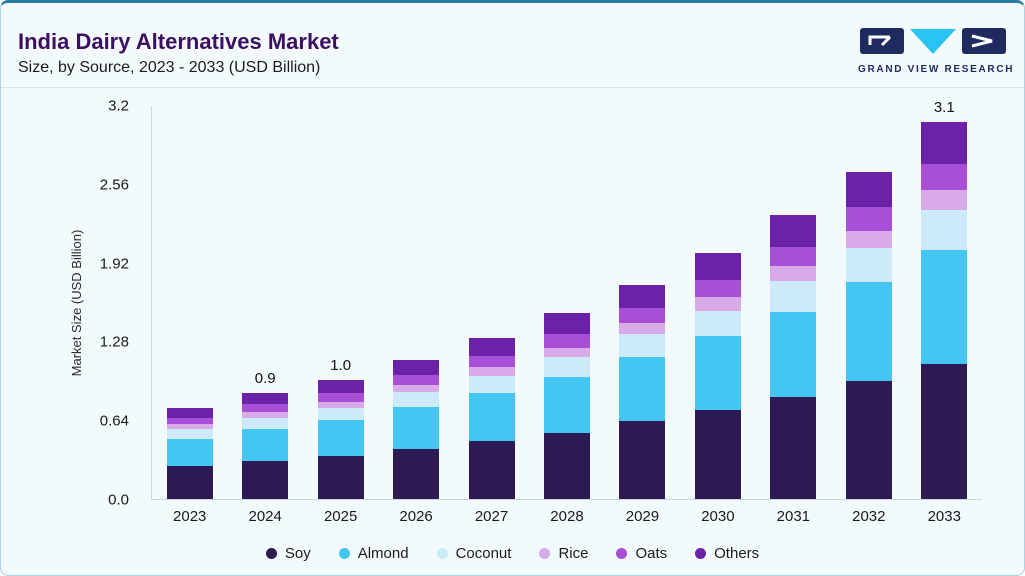 This screenshot has height=576, width=1025. What do you see at coordinates (416, 516) in the screenshot?
I see `x-tick-label: 2026` at bounding box center [416, 516].